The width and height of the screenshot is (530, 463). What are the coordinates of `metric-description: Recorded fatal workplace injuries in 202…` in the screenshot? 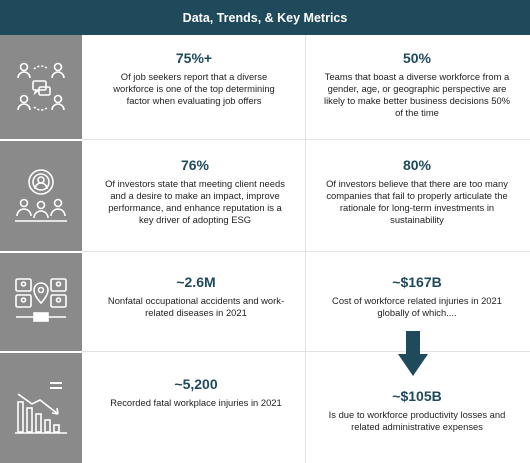 It's located at (196, 402).